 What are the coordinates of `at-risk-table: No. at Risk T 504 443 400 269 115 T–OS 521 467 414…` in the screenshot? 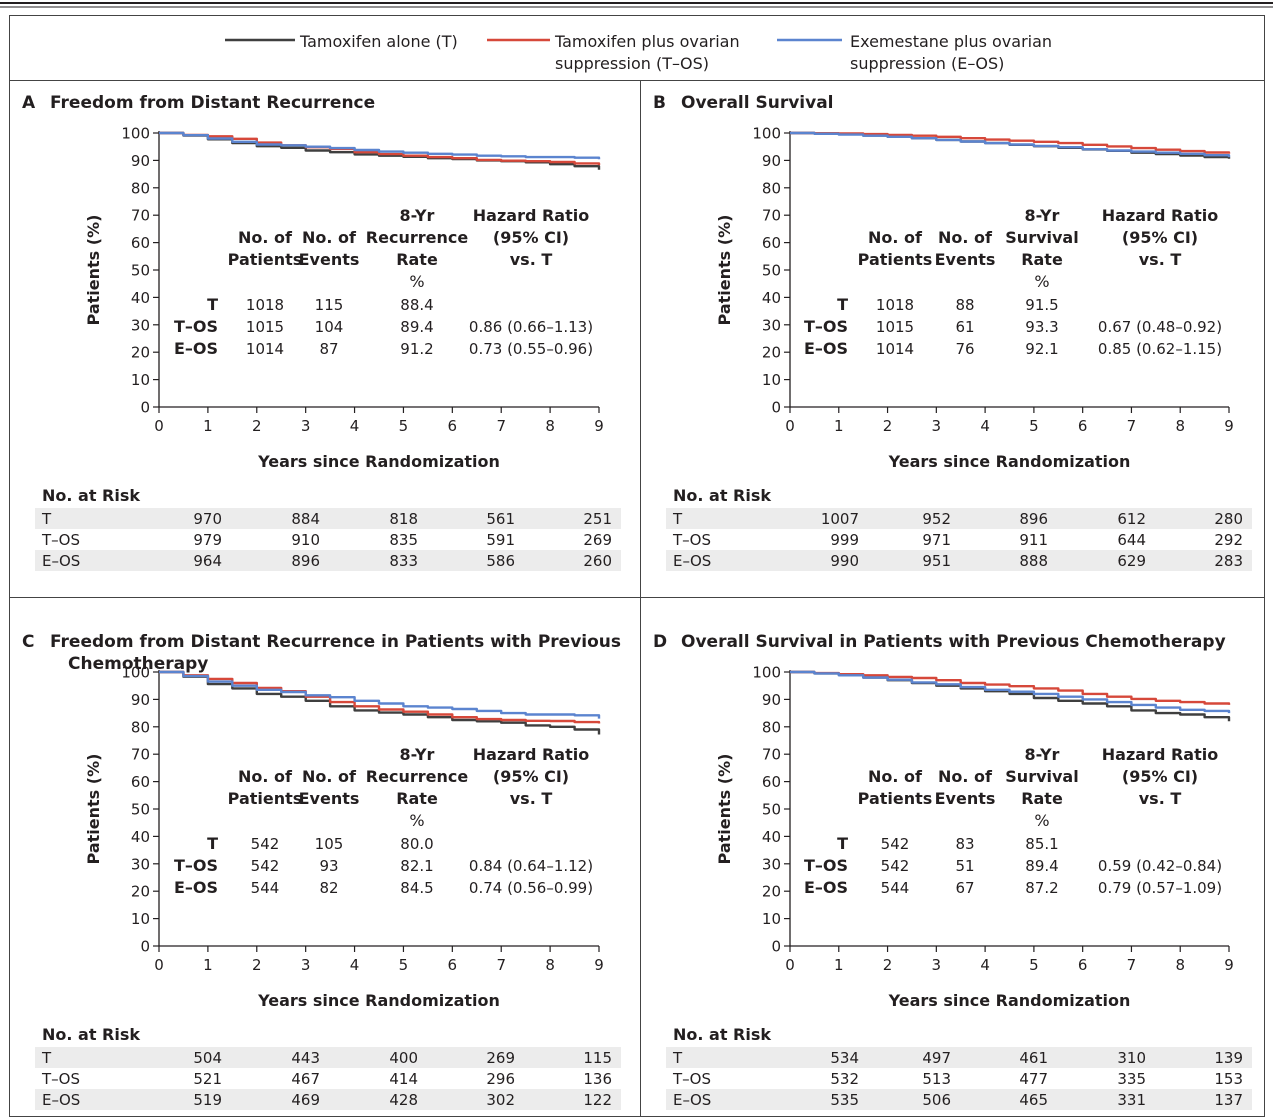 It's located at (328, 1067).